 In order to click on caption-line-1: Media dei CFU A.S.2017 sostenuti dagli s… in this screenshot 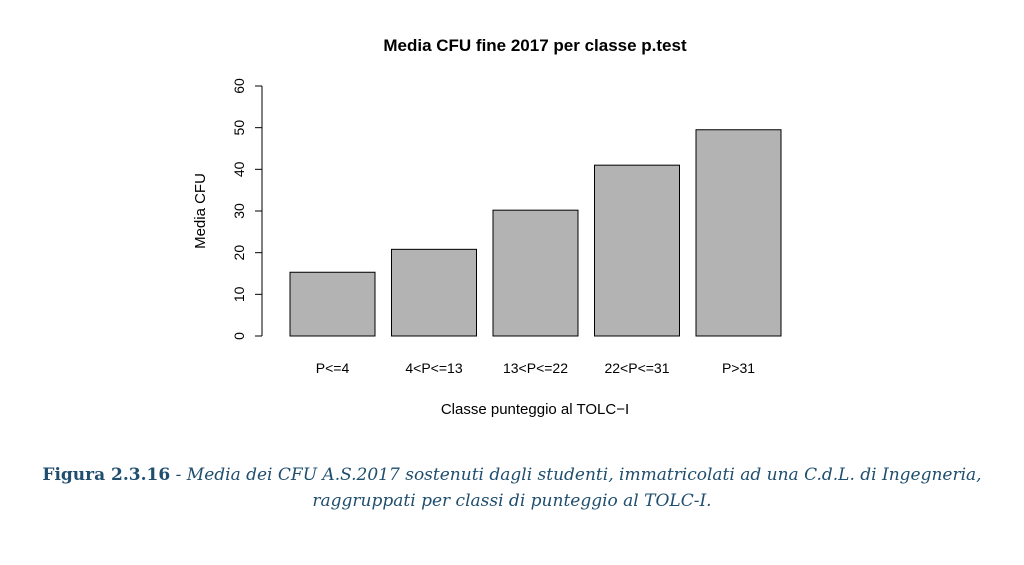, I will do `click(584, 475)`.